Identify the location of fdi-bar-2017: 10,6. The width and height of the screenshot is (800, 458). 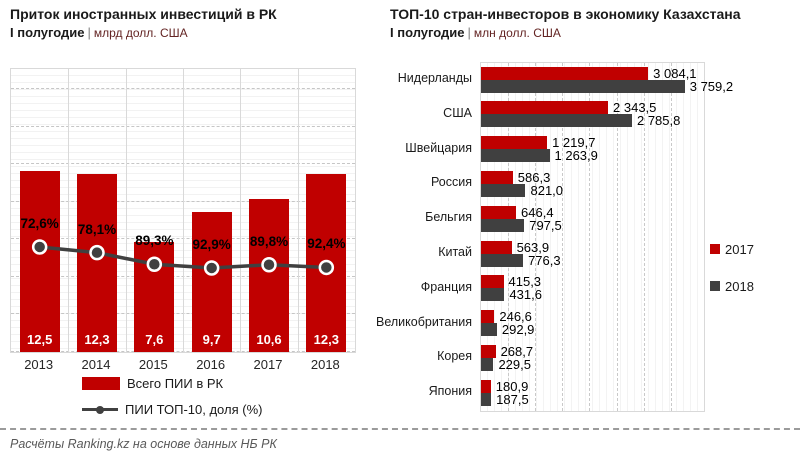
(269, 275).